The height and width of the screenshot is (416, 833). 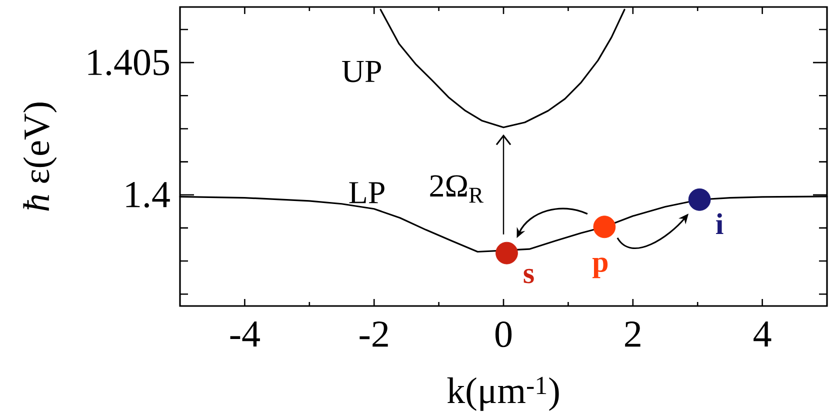 What do you see at coordinates (40, 156) in the screenshot?
I see `y-axis-title: ħ ε(eV)` at bounding box center [40, 156].